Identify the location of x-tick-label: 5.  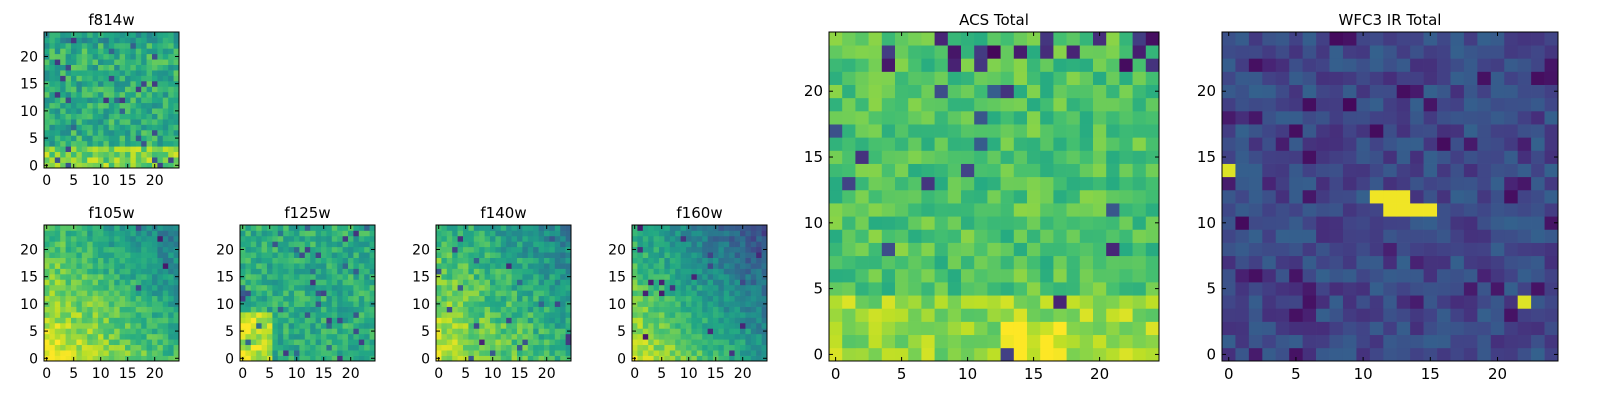
(73, 374).